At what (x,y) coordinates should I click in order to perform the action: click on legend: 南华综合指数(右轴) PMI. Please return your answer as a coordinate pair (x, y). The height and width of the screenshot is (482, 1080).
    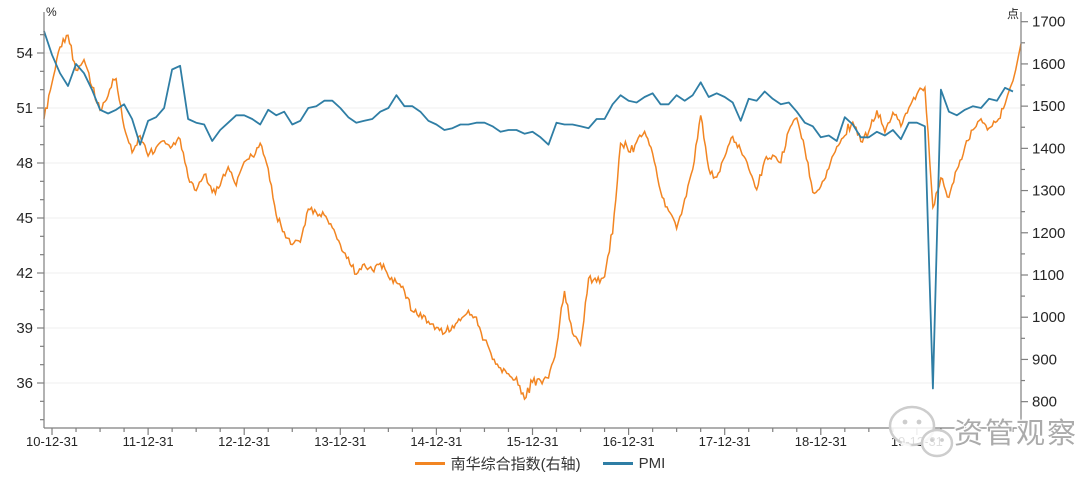
    Looking at the image, I should click on (540, 463).